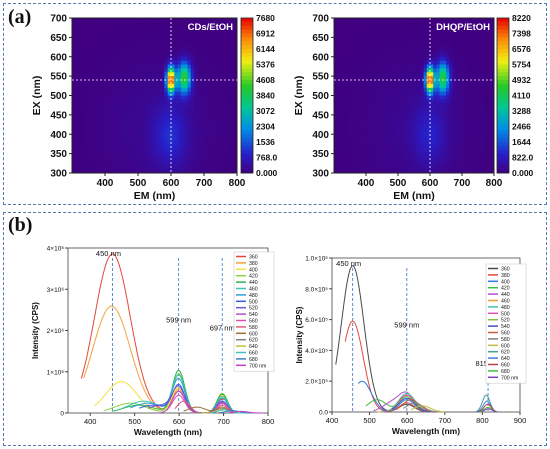 The height and width of the screenshot is (449, 550). Describe the element at coordinates (505, 308) in the screenshot. I see `legend-label: 480` at that location.